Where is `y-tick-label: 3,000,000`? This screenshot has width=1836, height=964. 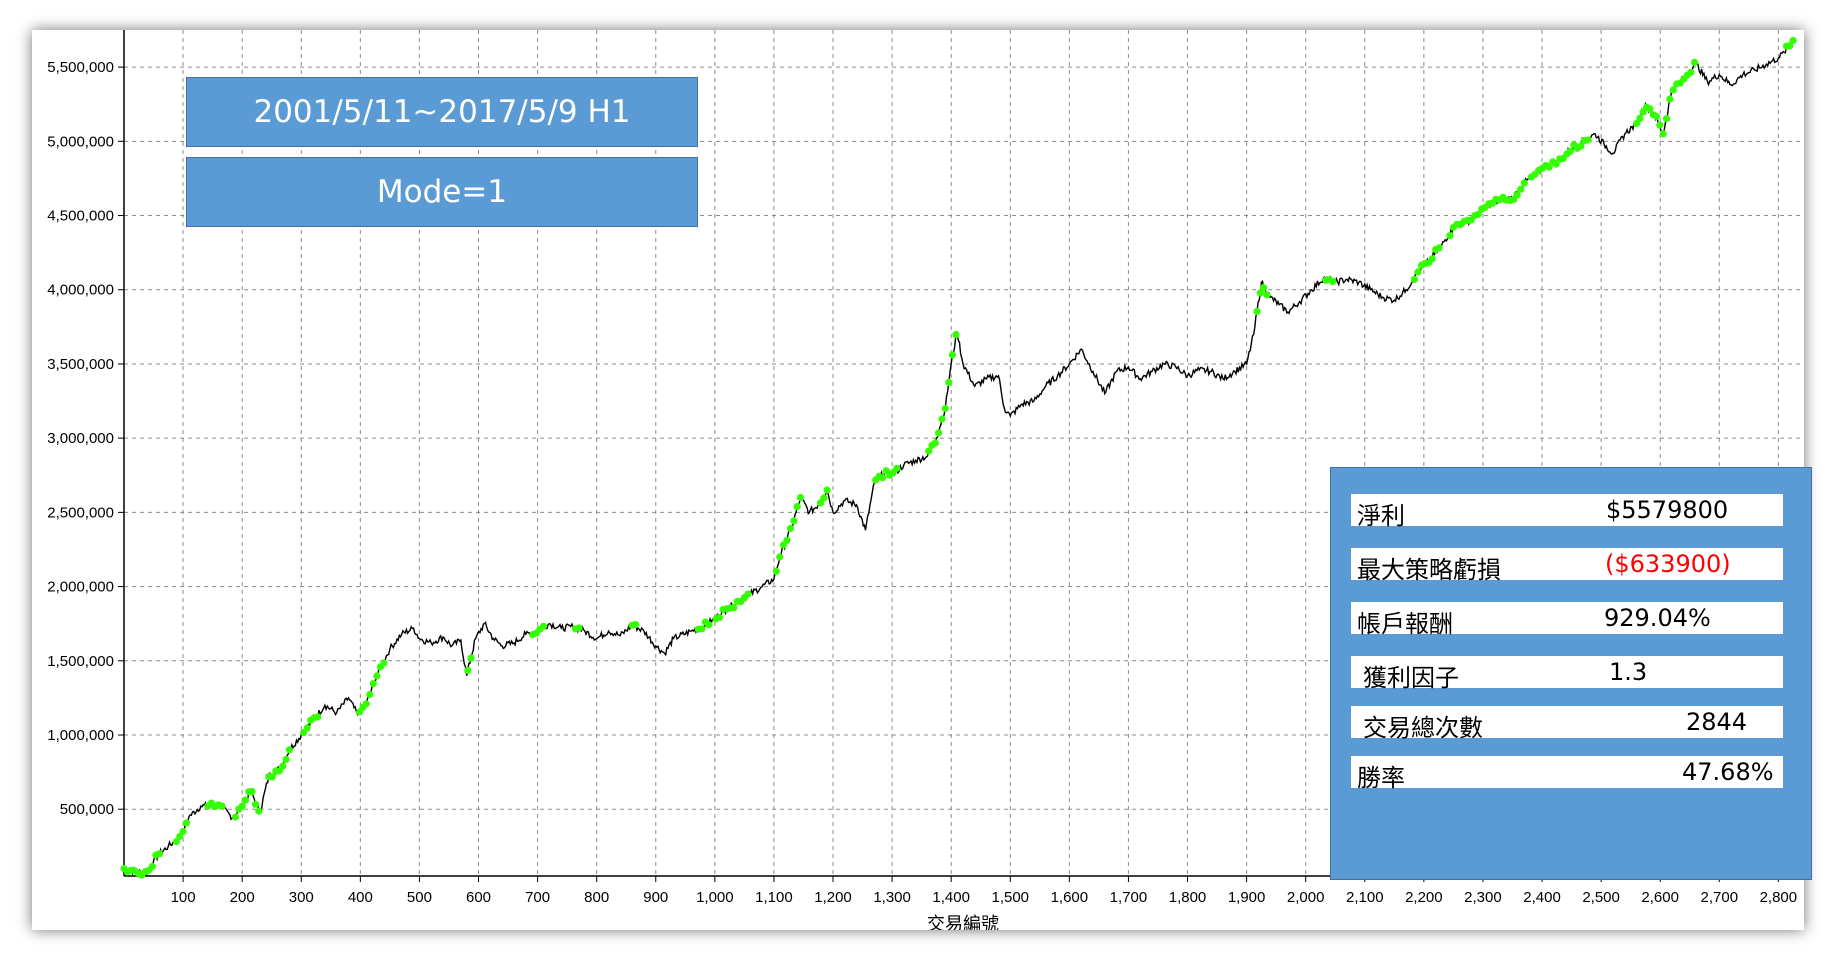
y-tick-label: 3,000,000 is located at coordinates (80, 438).